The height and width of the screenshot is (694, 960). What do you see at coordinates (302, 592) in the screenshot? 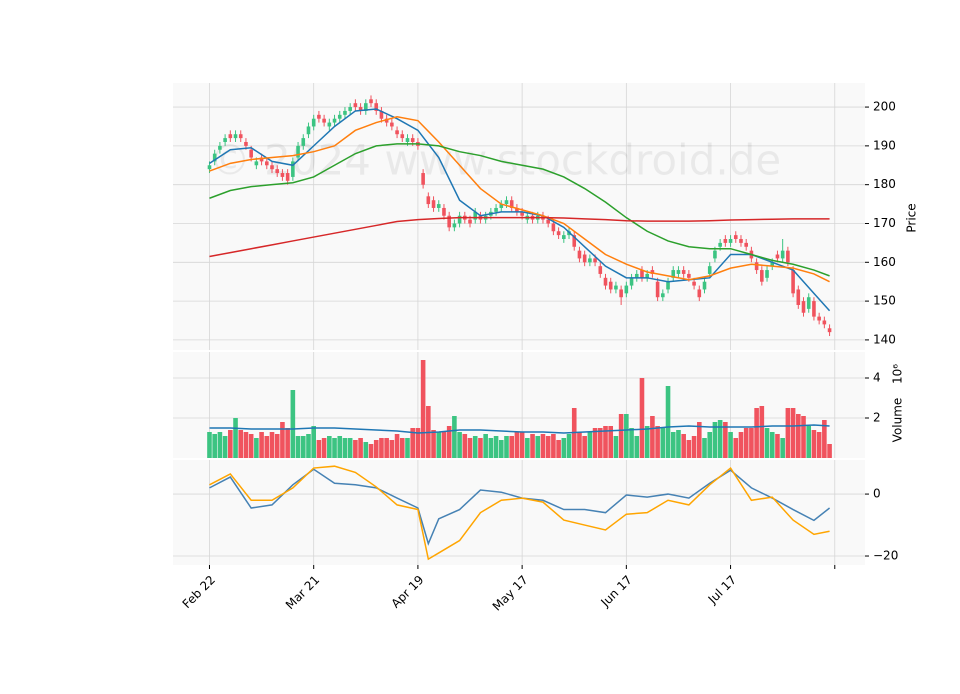
I see `x-tick-label: Mar 21` at bounding box center [302, 592].